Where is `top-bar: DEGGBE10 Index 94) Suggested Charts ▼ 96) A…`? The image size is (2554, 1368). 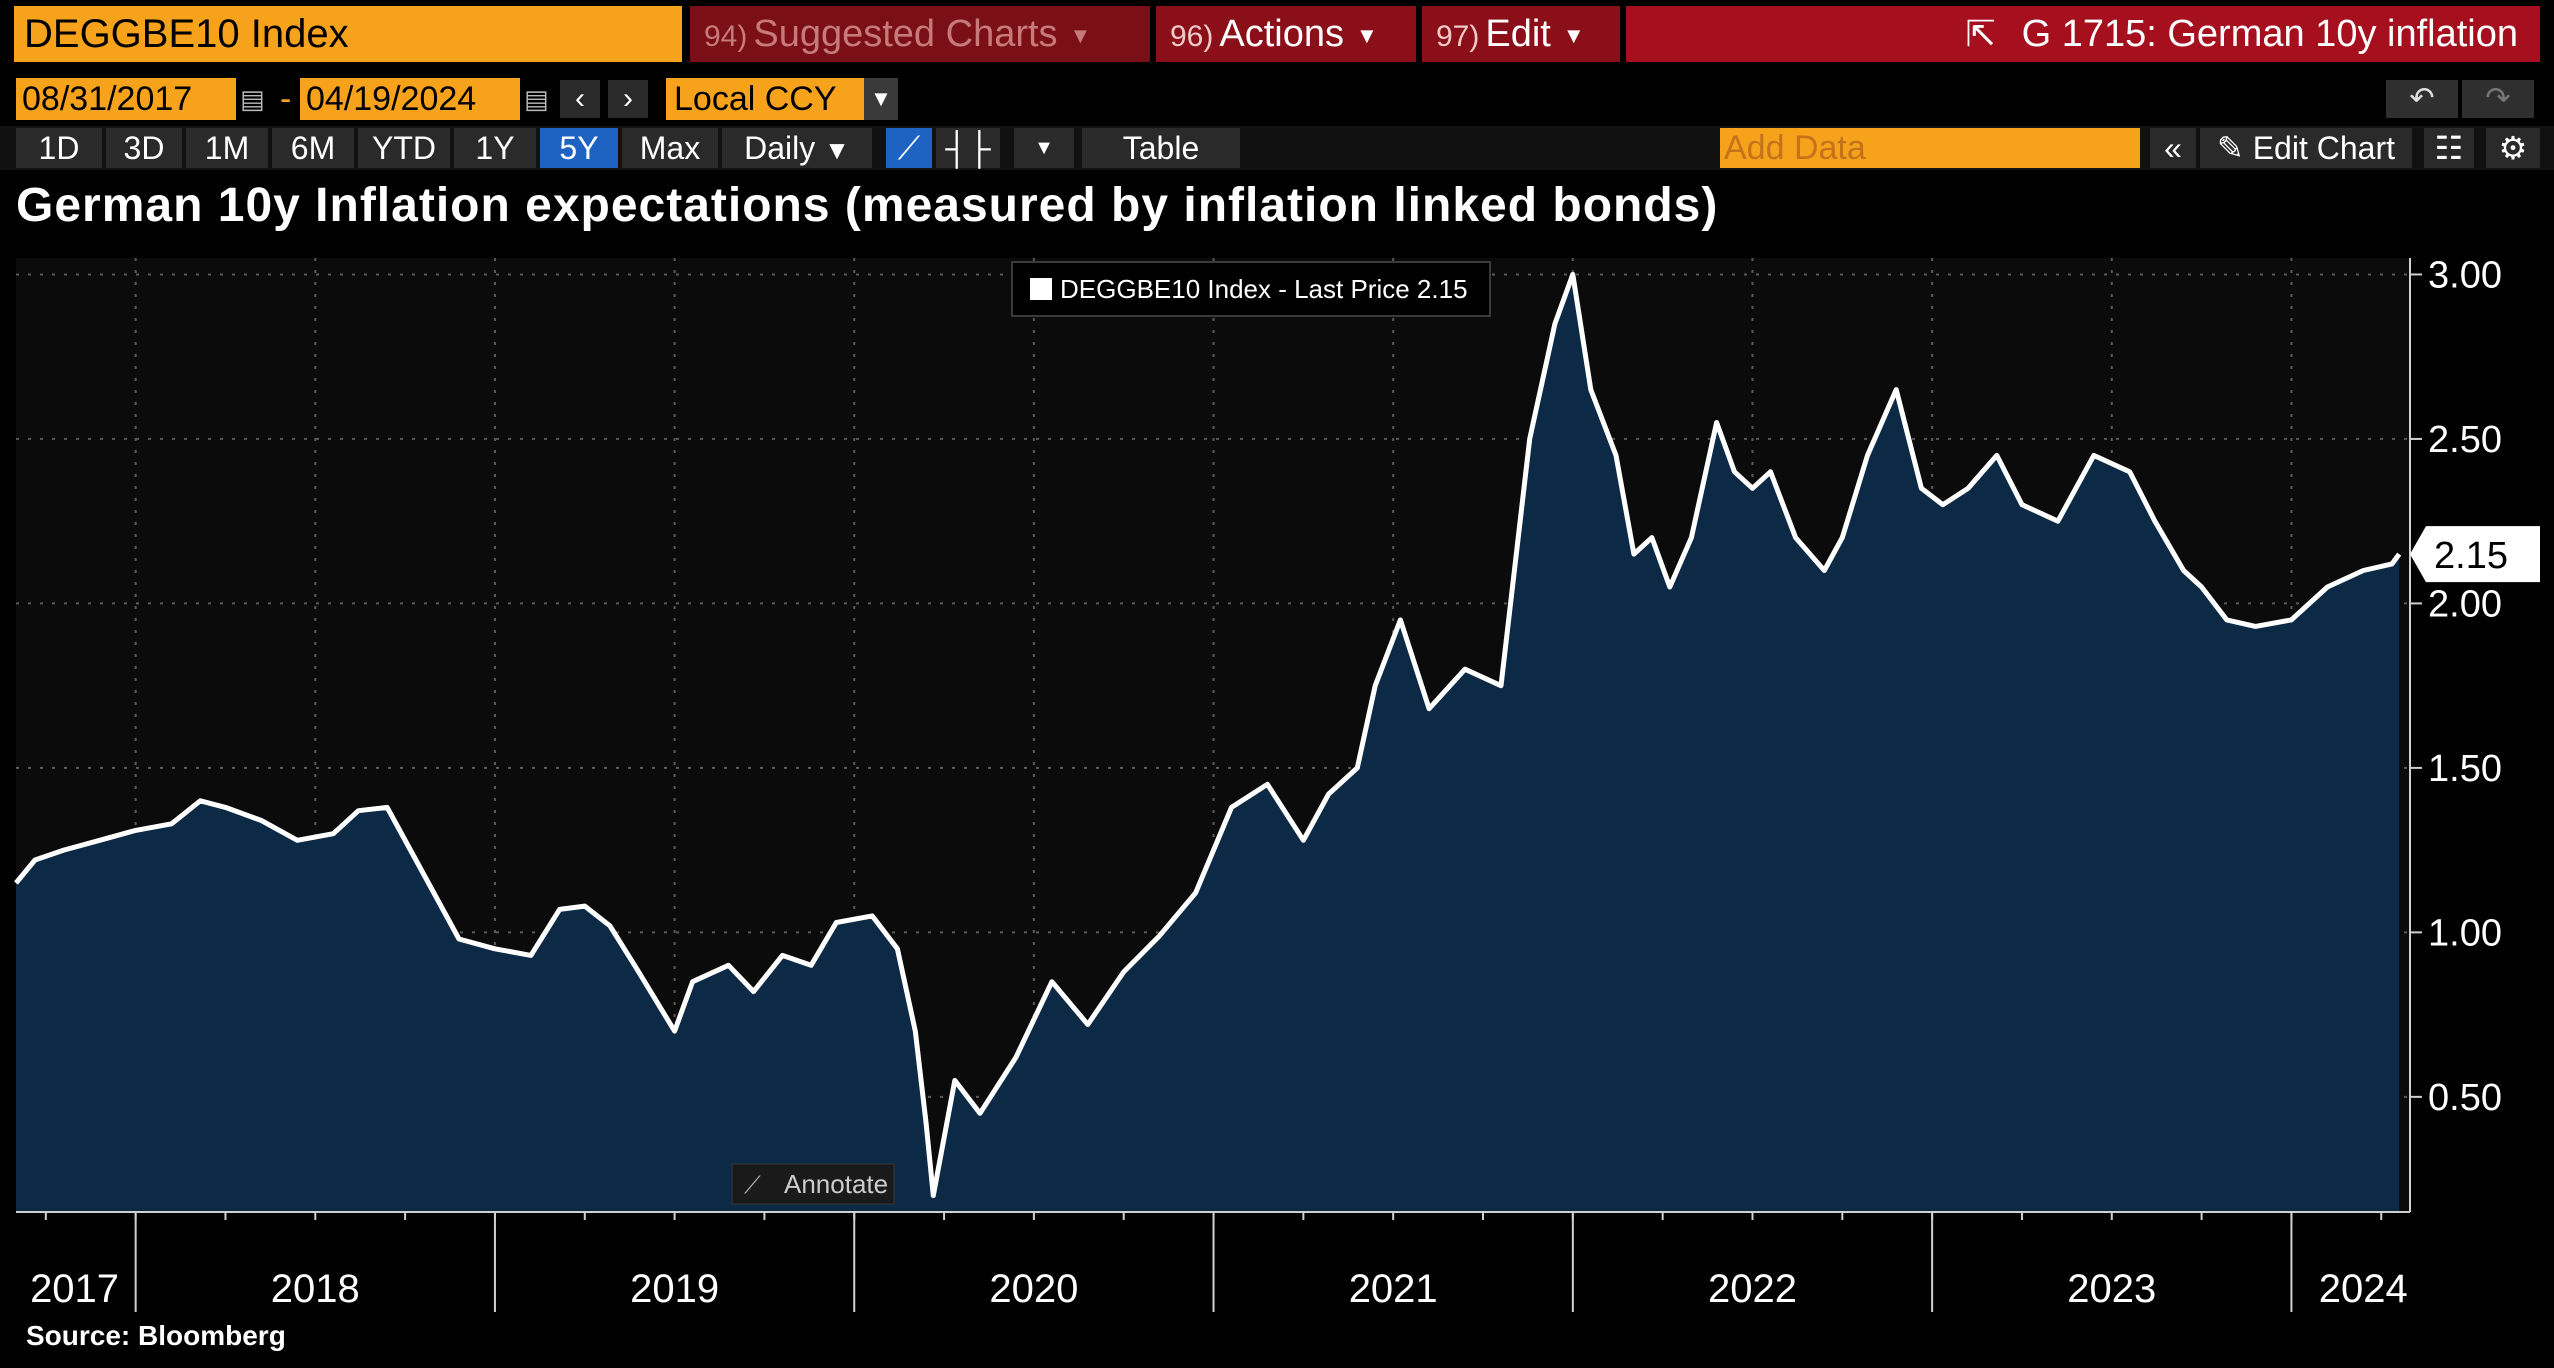 top-bar: DEGGBE10 Index 94) Suggested Charts ▼ 96) A… is located at coordinates (1277, 33).